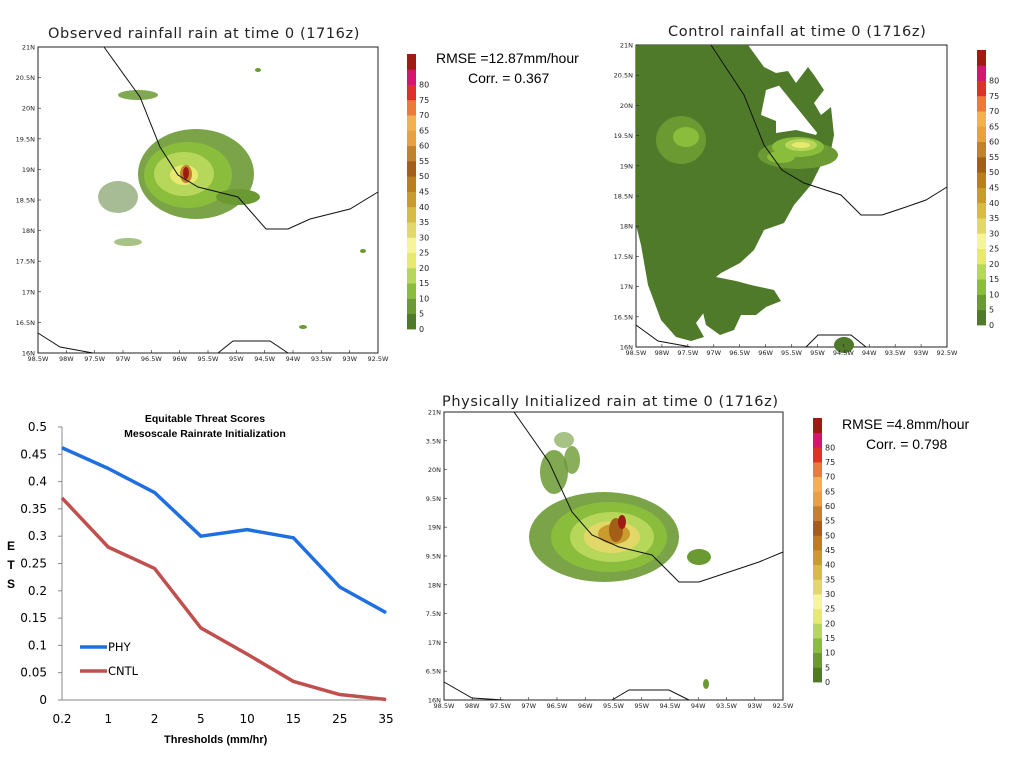 Image resolution: width=1024 pixels, height=768 pixels. Describe the element at coordinates (994, 264) in the screenshot. I see `colorbar-label: 20` at that location.